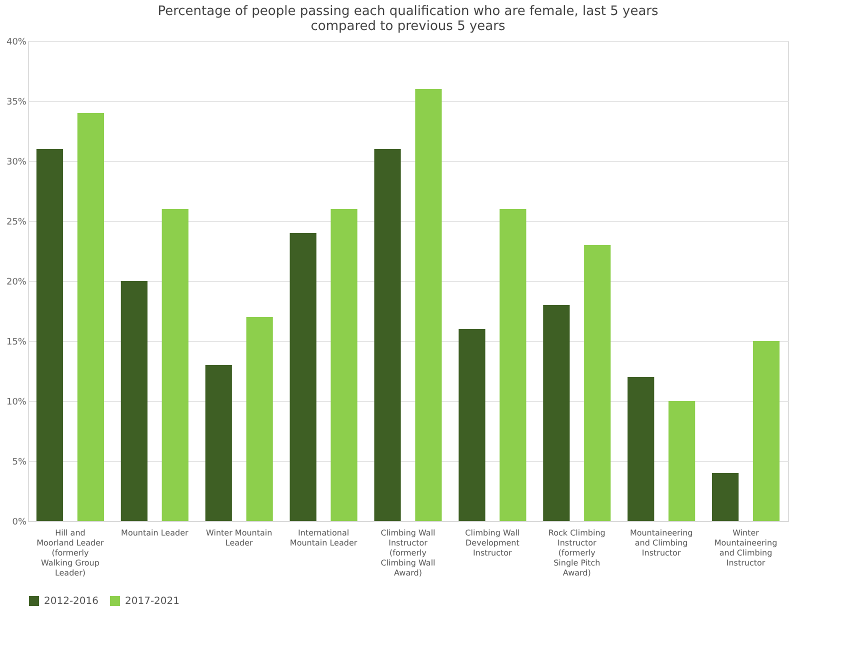 Image resolution: width=844 pixels, height=649 pixels. I want to click on y-tick-label: 40%, so click(16, 43).